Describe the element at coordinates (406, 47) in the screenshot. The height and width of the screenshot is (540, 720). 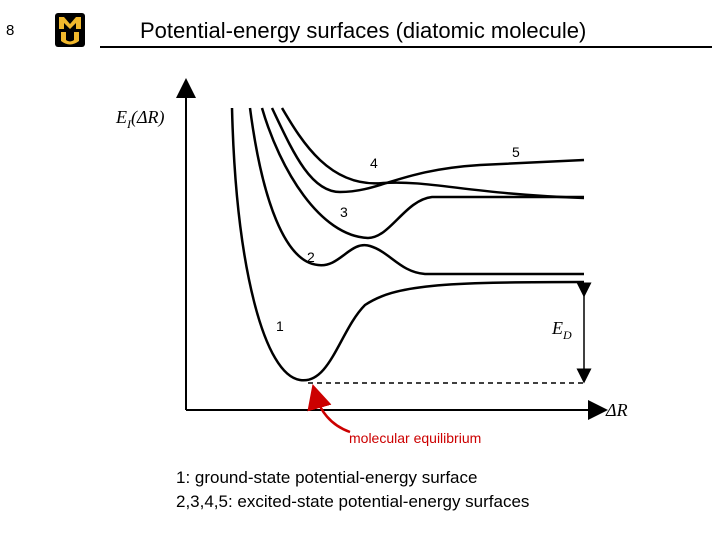
I see `title-rule` at that location.